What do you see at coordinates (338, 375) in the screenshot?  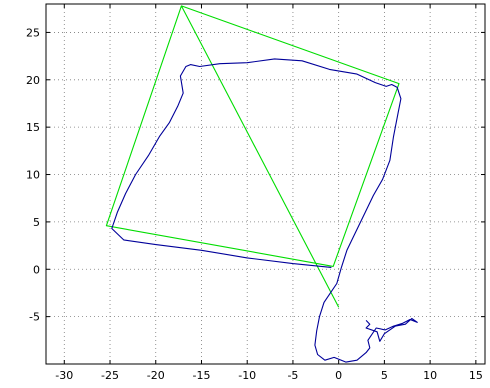 I see `x-tick-label: 0` at bounding box center [338, 375].